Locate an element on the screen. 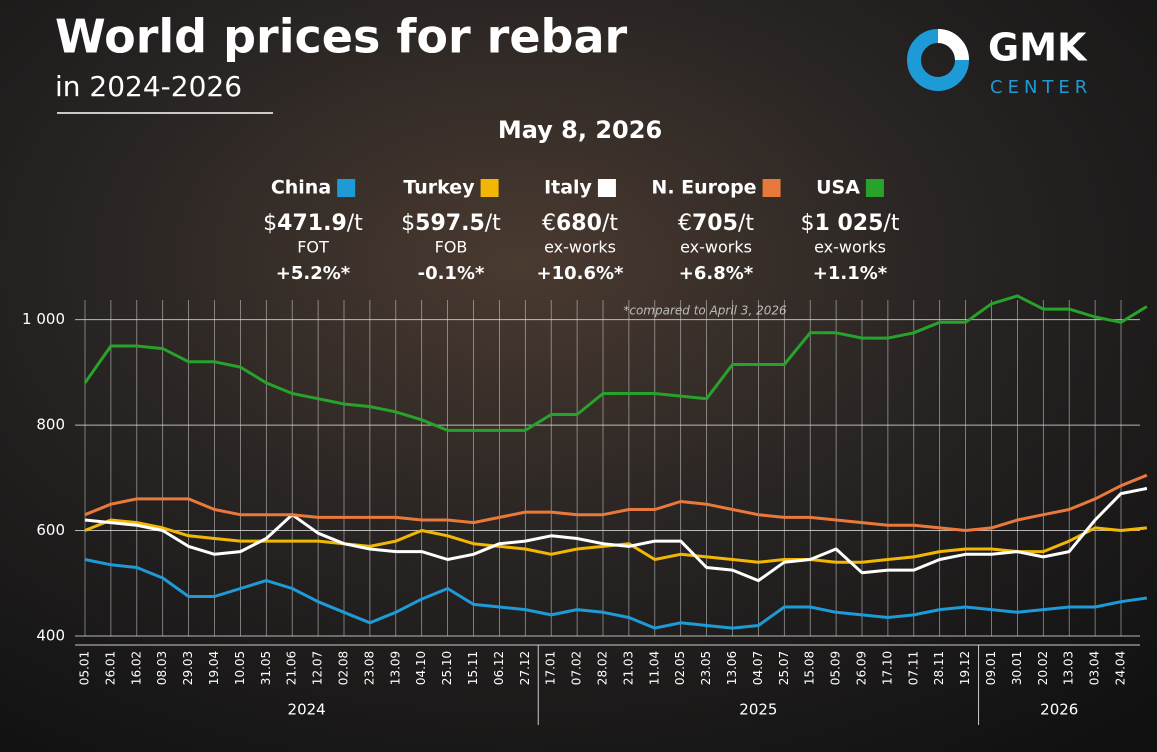 Image resolution: width=1157 pixels, height=752 pixels. x-tick-label: 23.08 is located at coordinates (369, 668).